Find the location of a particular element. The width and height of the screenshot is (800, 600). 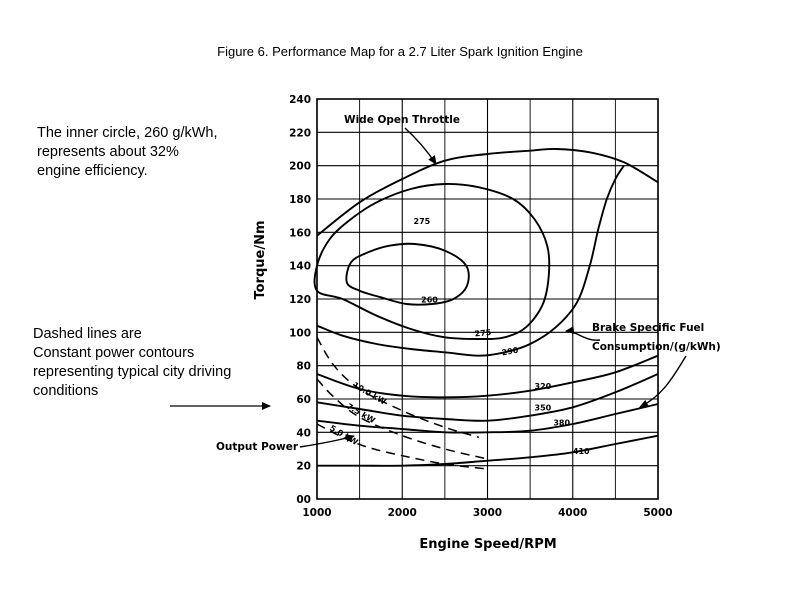

y-tick-label: 60 is located at coordinates (303, 400).